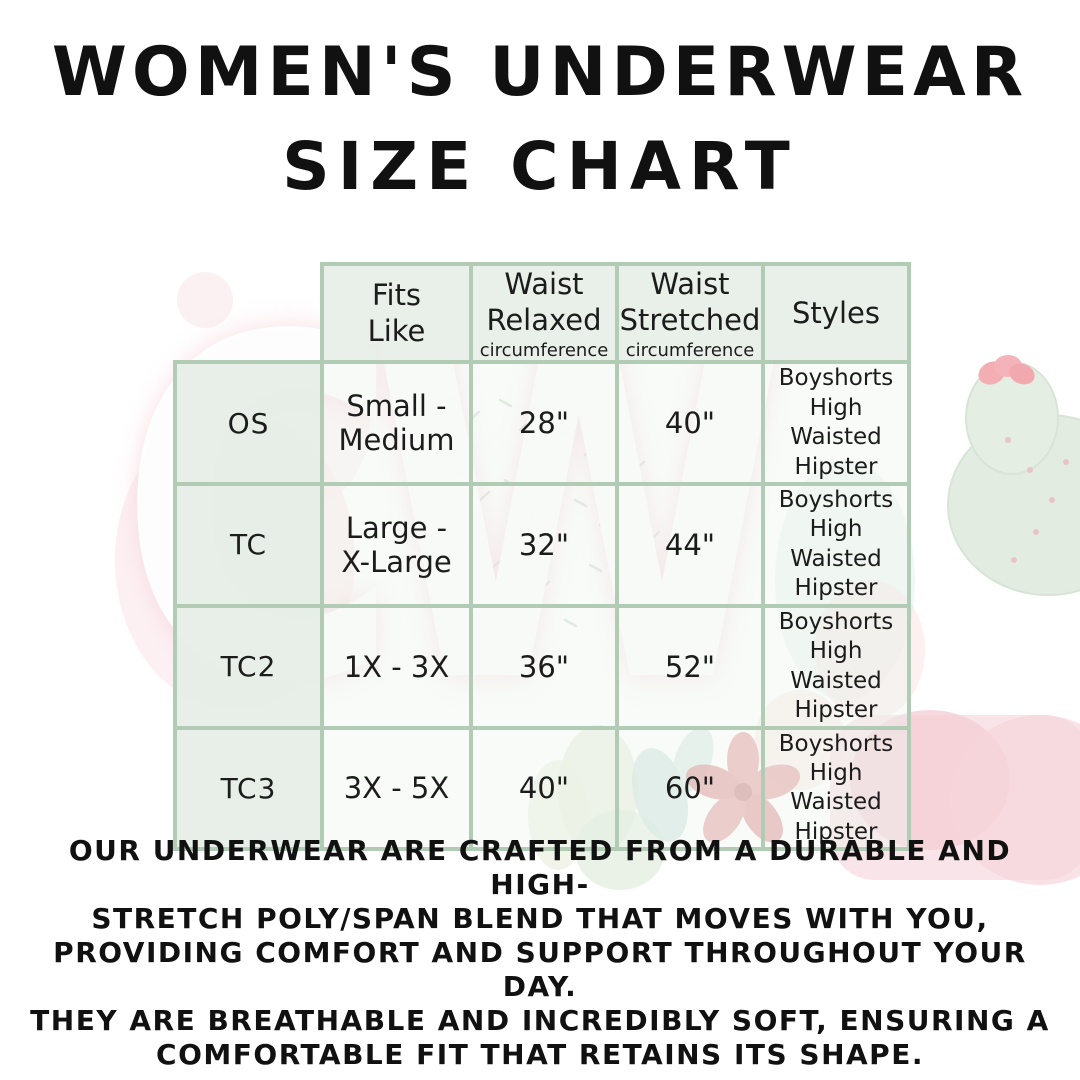 The height and width of the screenshot is (1080, 1080). Describe the element at coordinates (396, 545) in the screenshot. I see `cell-tc-fits-like: Large - X-Large` at that location.